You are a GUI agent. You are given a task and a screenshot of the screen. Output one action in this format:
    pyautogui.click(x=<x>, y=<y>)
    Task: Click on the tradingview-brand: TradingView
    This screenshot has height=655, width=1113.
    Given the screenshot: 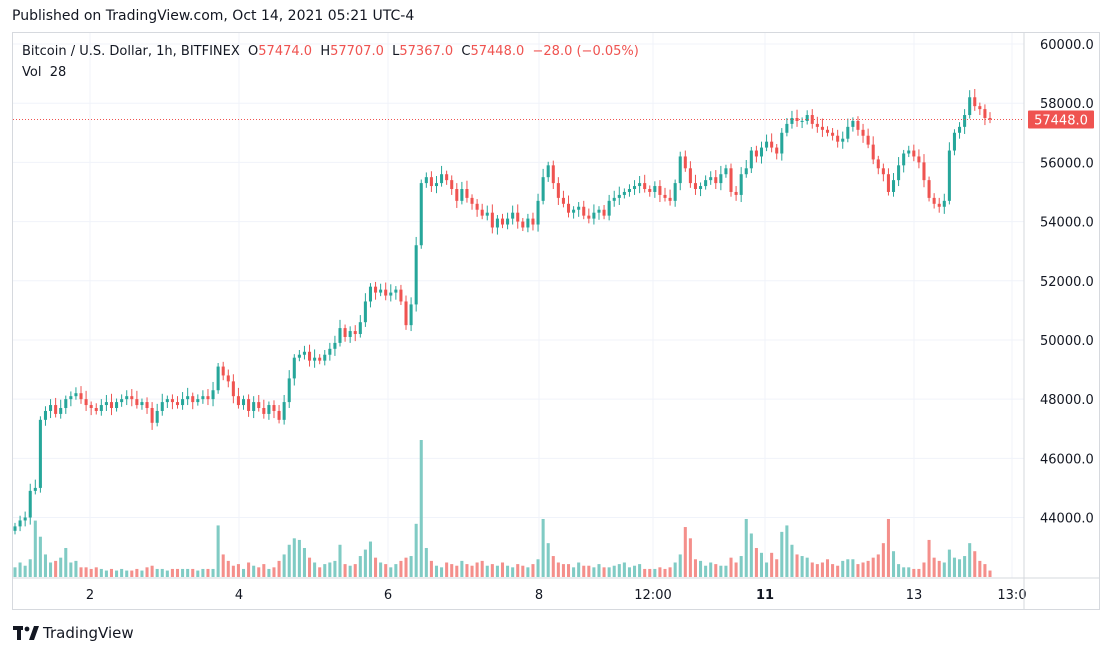 What is the action you would take?
    pyautogui.click(x=73, y=633)
    